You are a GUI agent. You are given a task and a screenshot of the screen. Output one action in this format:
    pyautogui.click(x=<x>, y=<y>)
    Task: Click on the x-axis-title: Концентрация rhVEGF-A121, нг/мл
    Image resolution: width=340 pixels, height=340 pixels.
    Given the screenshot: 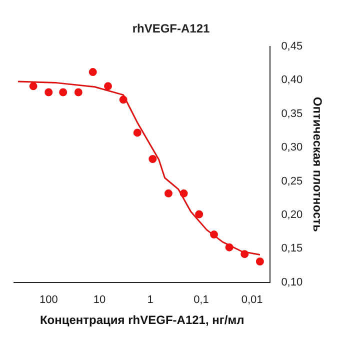 What is the action you would take?
    pyautogui.click(x=142, y=320)
    